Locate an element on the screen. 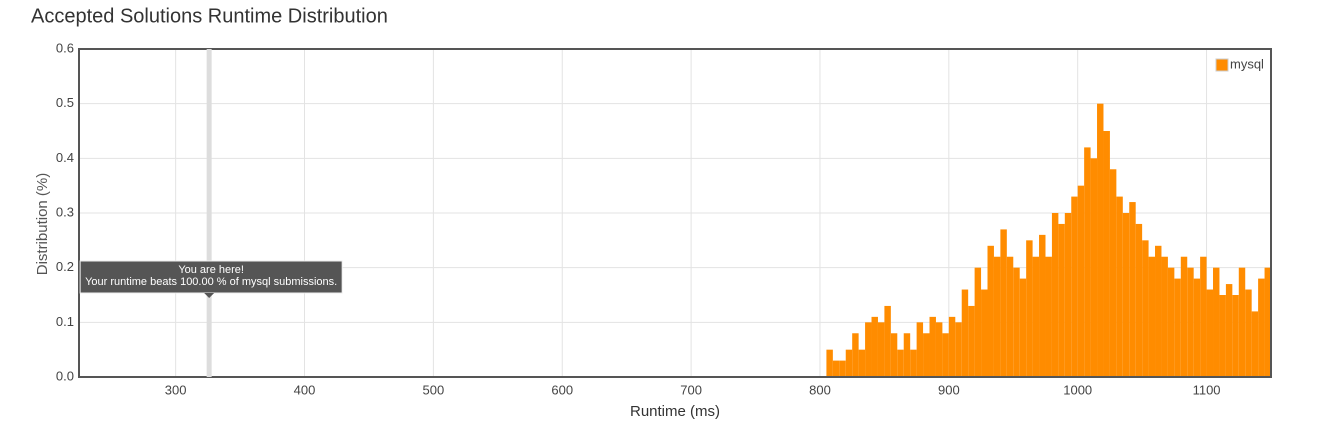 This screenshot has width=1332, height=430. x-axis-label: Runtime (ms) is located at coordinates (675, 411).